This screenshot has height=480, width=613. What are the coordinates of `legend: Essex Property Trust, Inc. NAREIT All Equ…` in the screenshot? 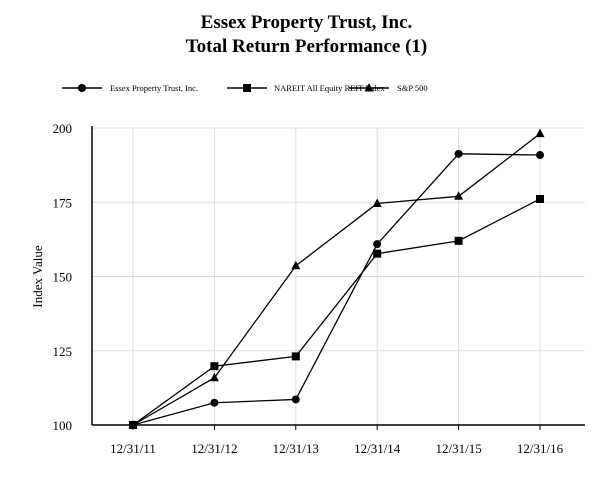 It's located at (245, 88).